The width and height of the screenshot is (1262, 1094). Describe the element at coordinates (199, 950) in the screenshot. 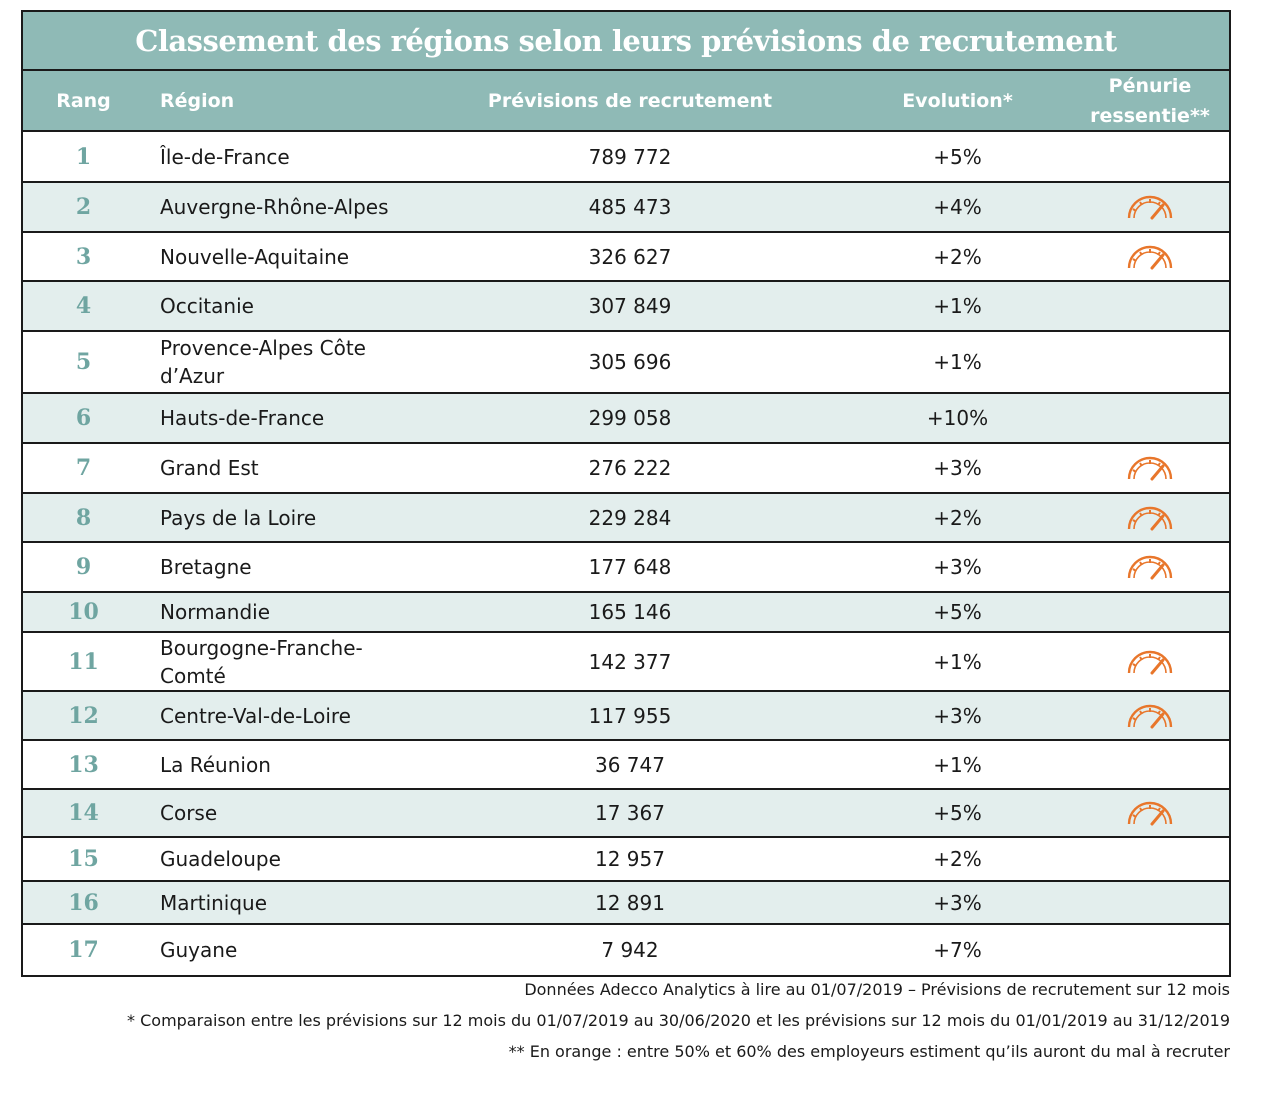

I see `region-cell: Guyane` at that location.